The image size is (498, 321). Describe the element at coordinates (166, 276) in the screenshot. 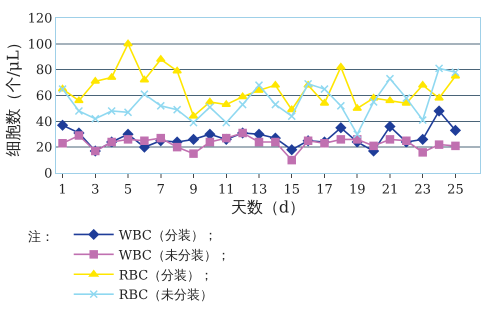

I see `legend-label: RBC（分装）；` at that location.